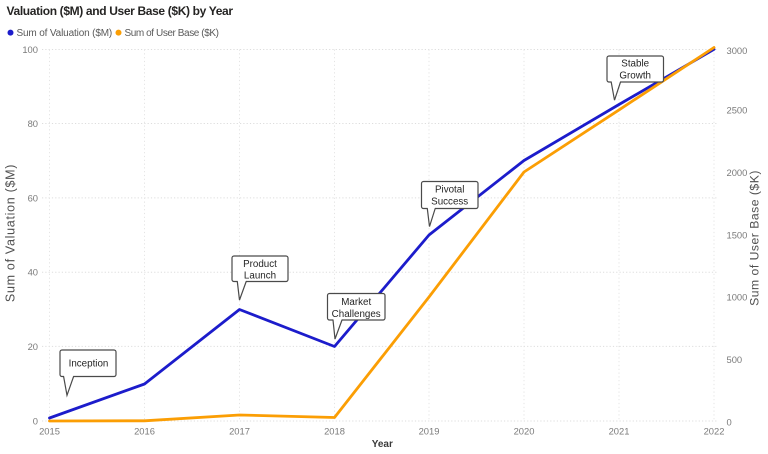  I want to click on svg-text: 3000, so click(737, 50).